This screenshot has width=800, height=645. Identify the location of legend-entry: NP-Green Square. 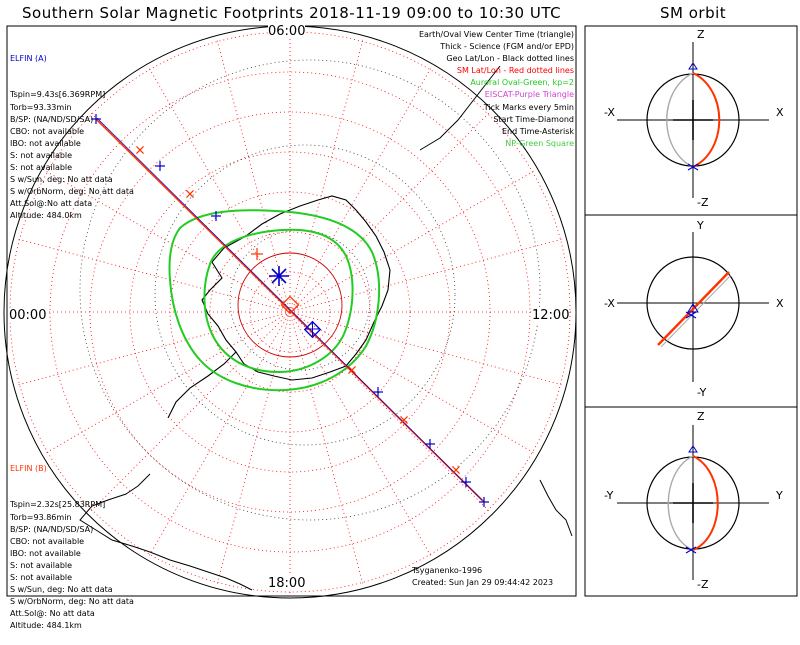
(539, 143).